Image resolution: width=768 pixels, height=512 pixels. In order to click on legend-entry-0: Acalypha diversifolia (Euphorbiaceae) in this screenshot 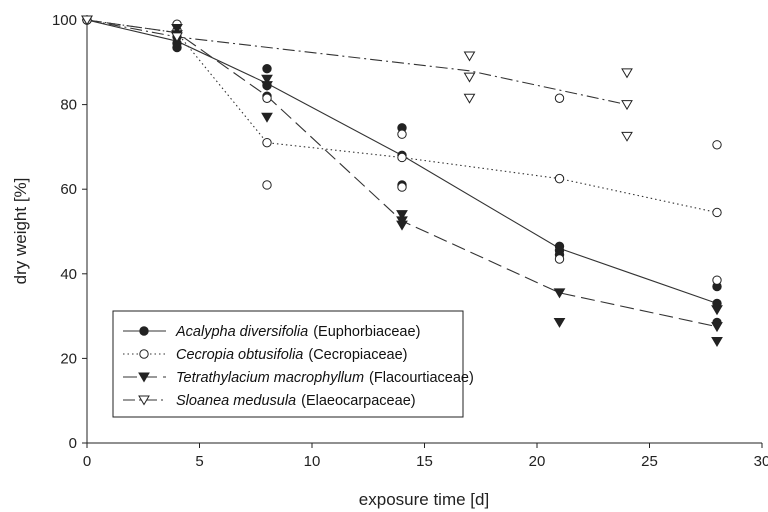, I will do `click(297, 332)`.